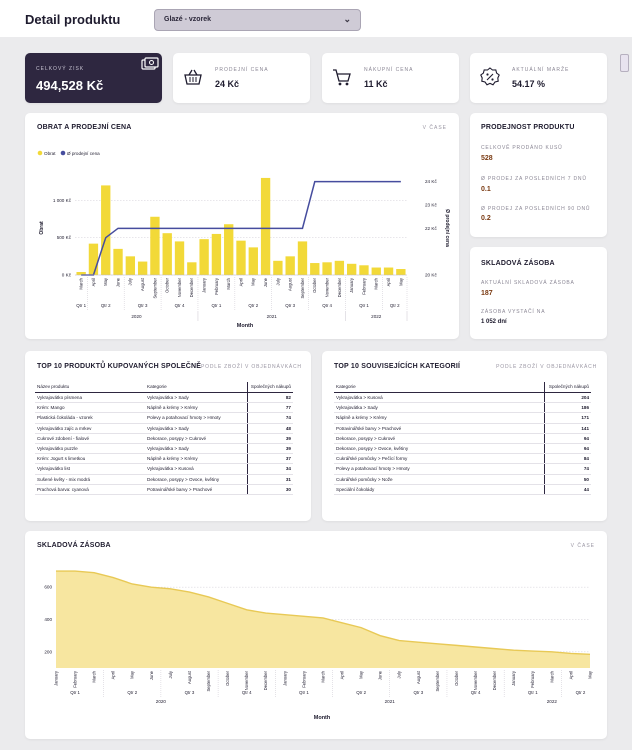 Image resolution: width=632 pixels, height=750 pixels. I want to click on y-tick-label: 400, so click(48, 619).